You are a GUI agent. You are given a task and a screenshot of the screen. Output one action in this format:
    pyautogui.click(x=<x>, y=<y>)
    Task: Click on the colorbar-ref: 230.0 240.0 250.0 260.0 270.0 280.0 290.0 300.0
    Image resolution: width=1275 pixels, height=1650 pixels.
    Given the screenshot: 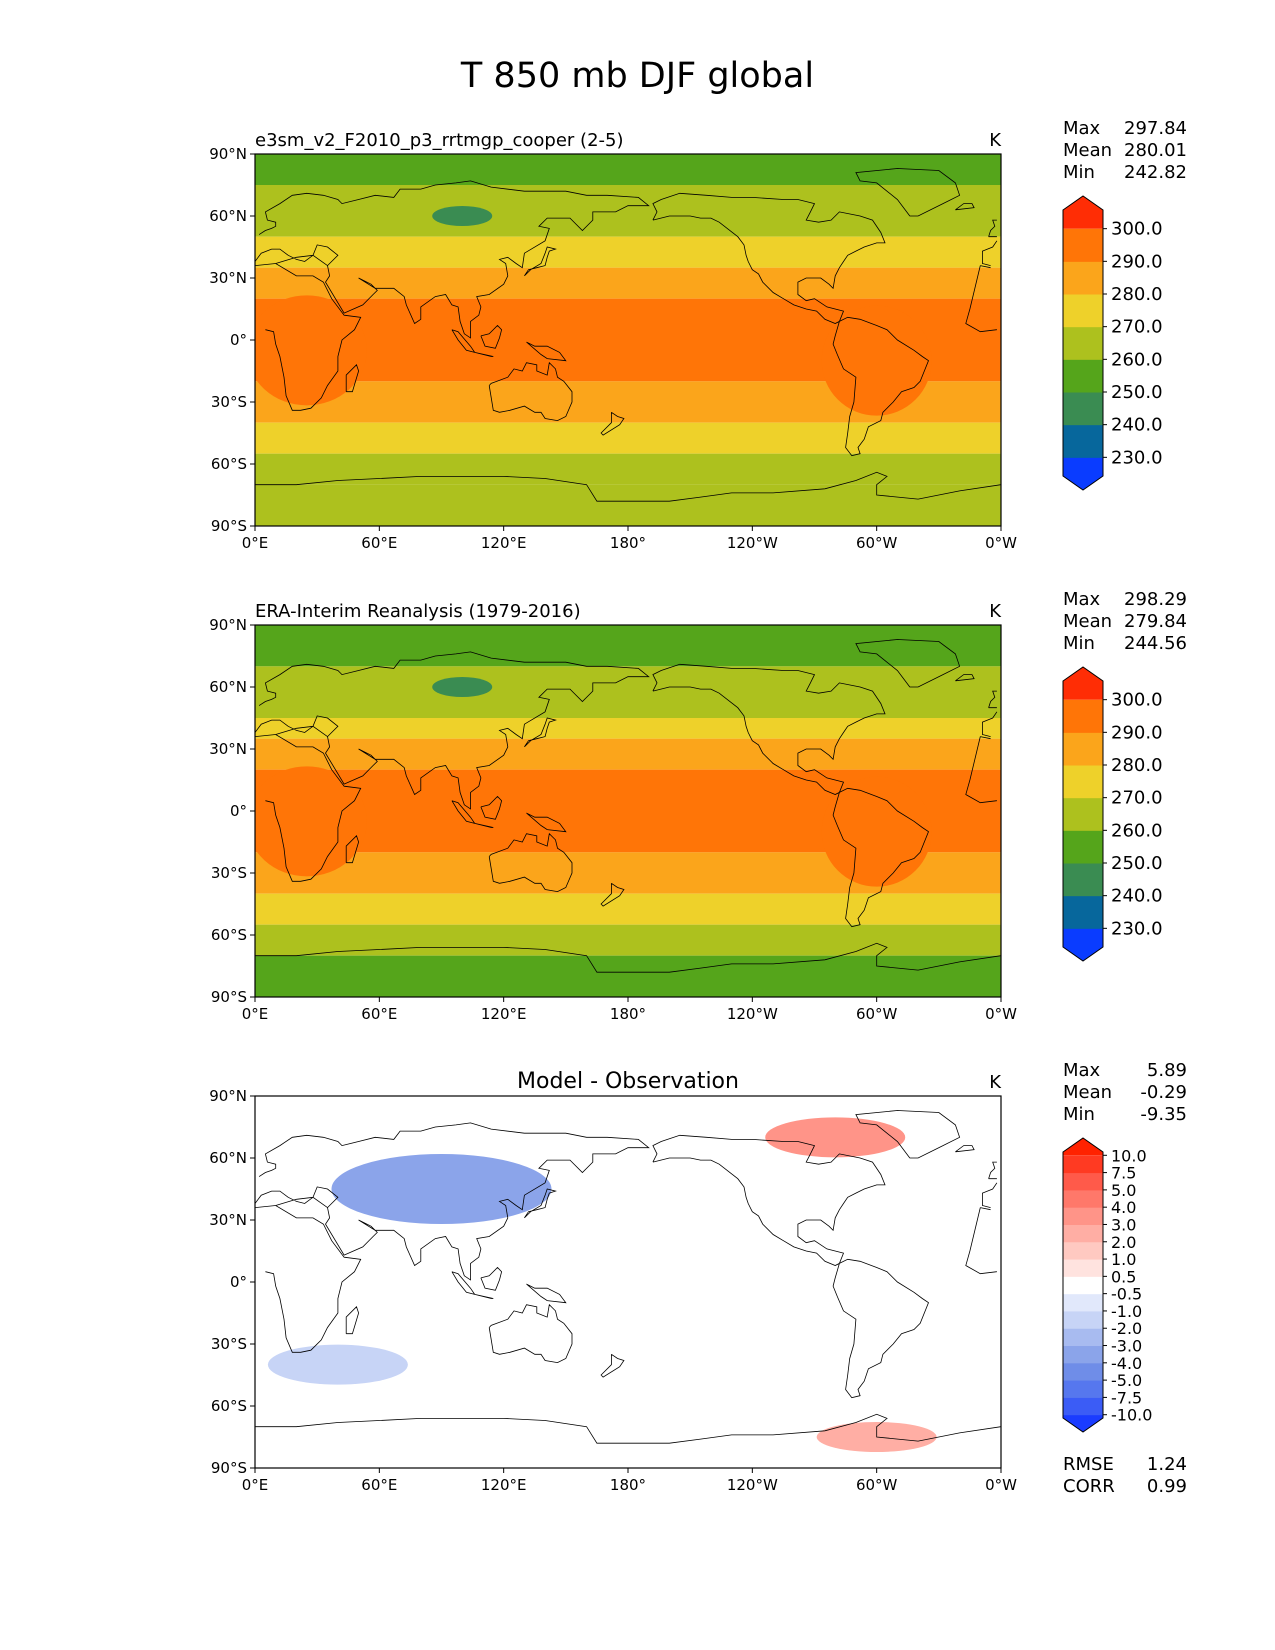 What is the action you would take?
    pyautogui.click(x=1112, y=814)
    